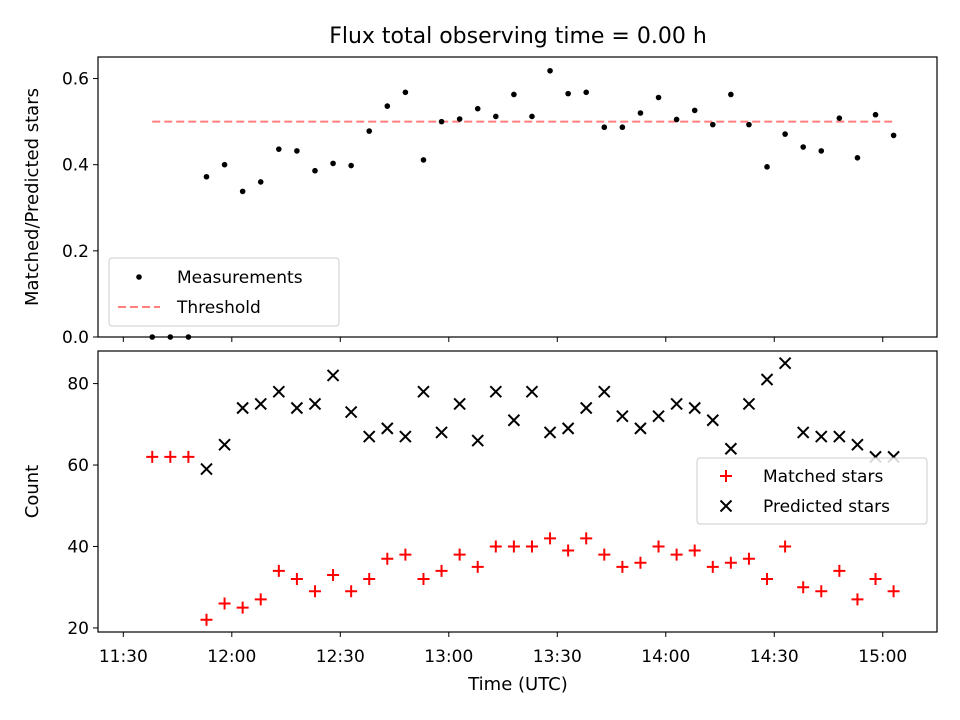  I want to click on y-tick-label: 40, so click(78, 547).